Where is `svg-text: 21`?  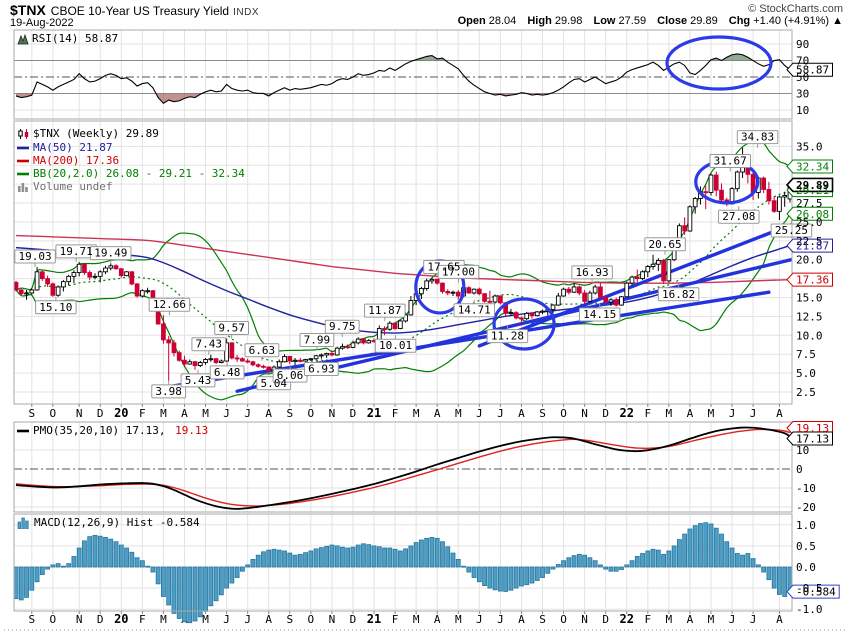
svg-text: 21 is located at coordinates (374, 413).